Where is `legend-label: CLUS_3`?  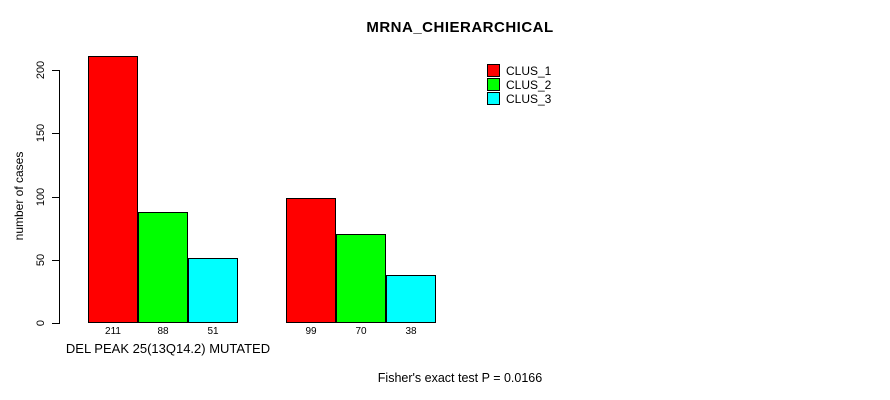 legend-label: CLUS_3 is located at coordinates (529, 98).